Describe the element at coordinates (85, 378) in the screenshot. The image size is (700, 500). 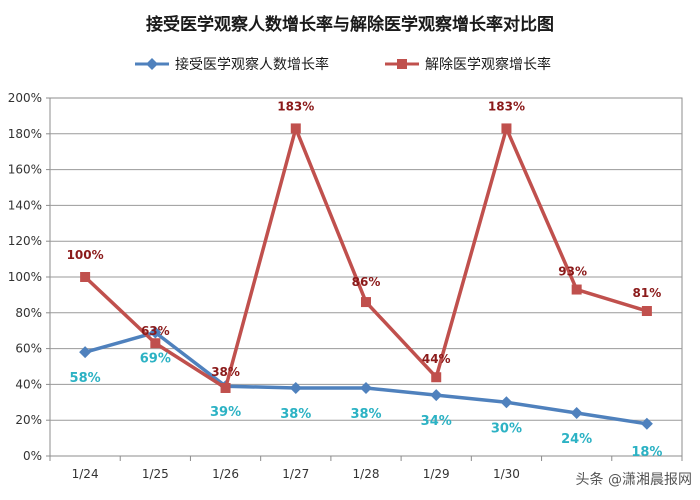
I see `data-label: 58%` at that location.